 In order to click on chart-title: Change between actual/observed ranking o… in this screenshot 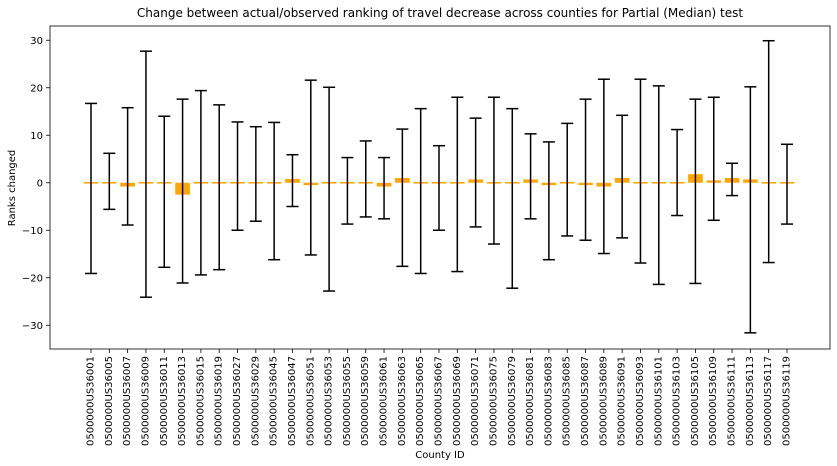, I will do `click(440, 13)`.